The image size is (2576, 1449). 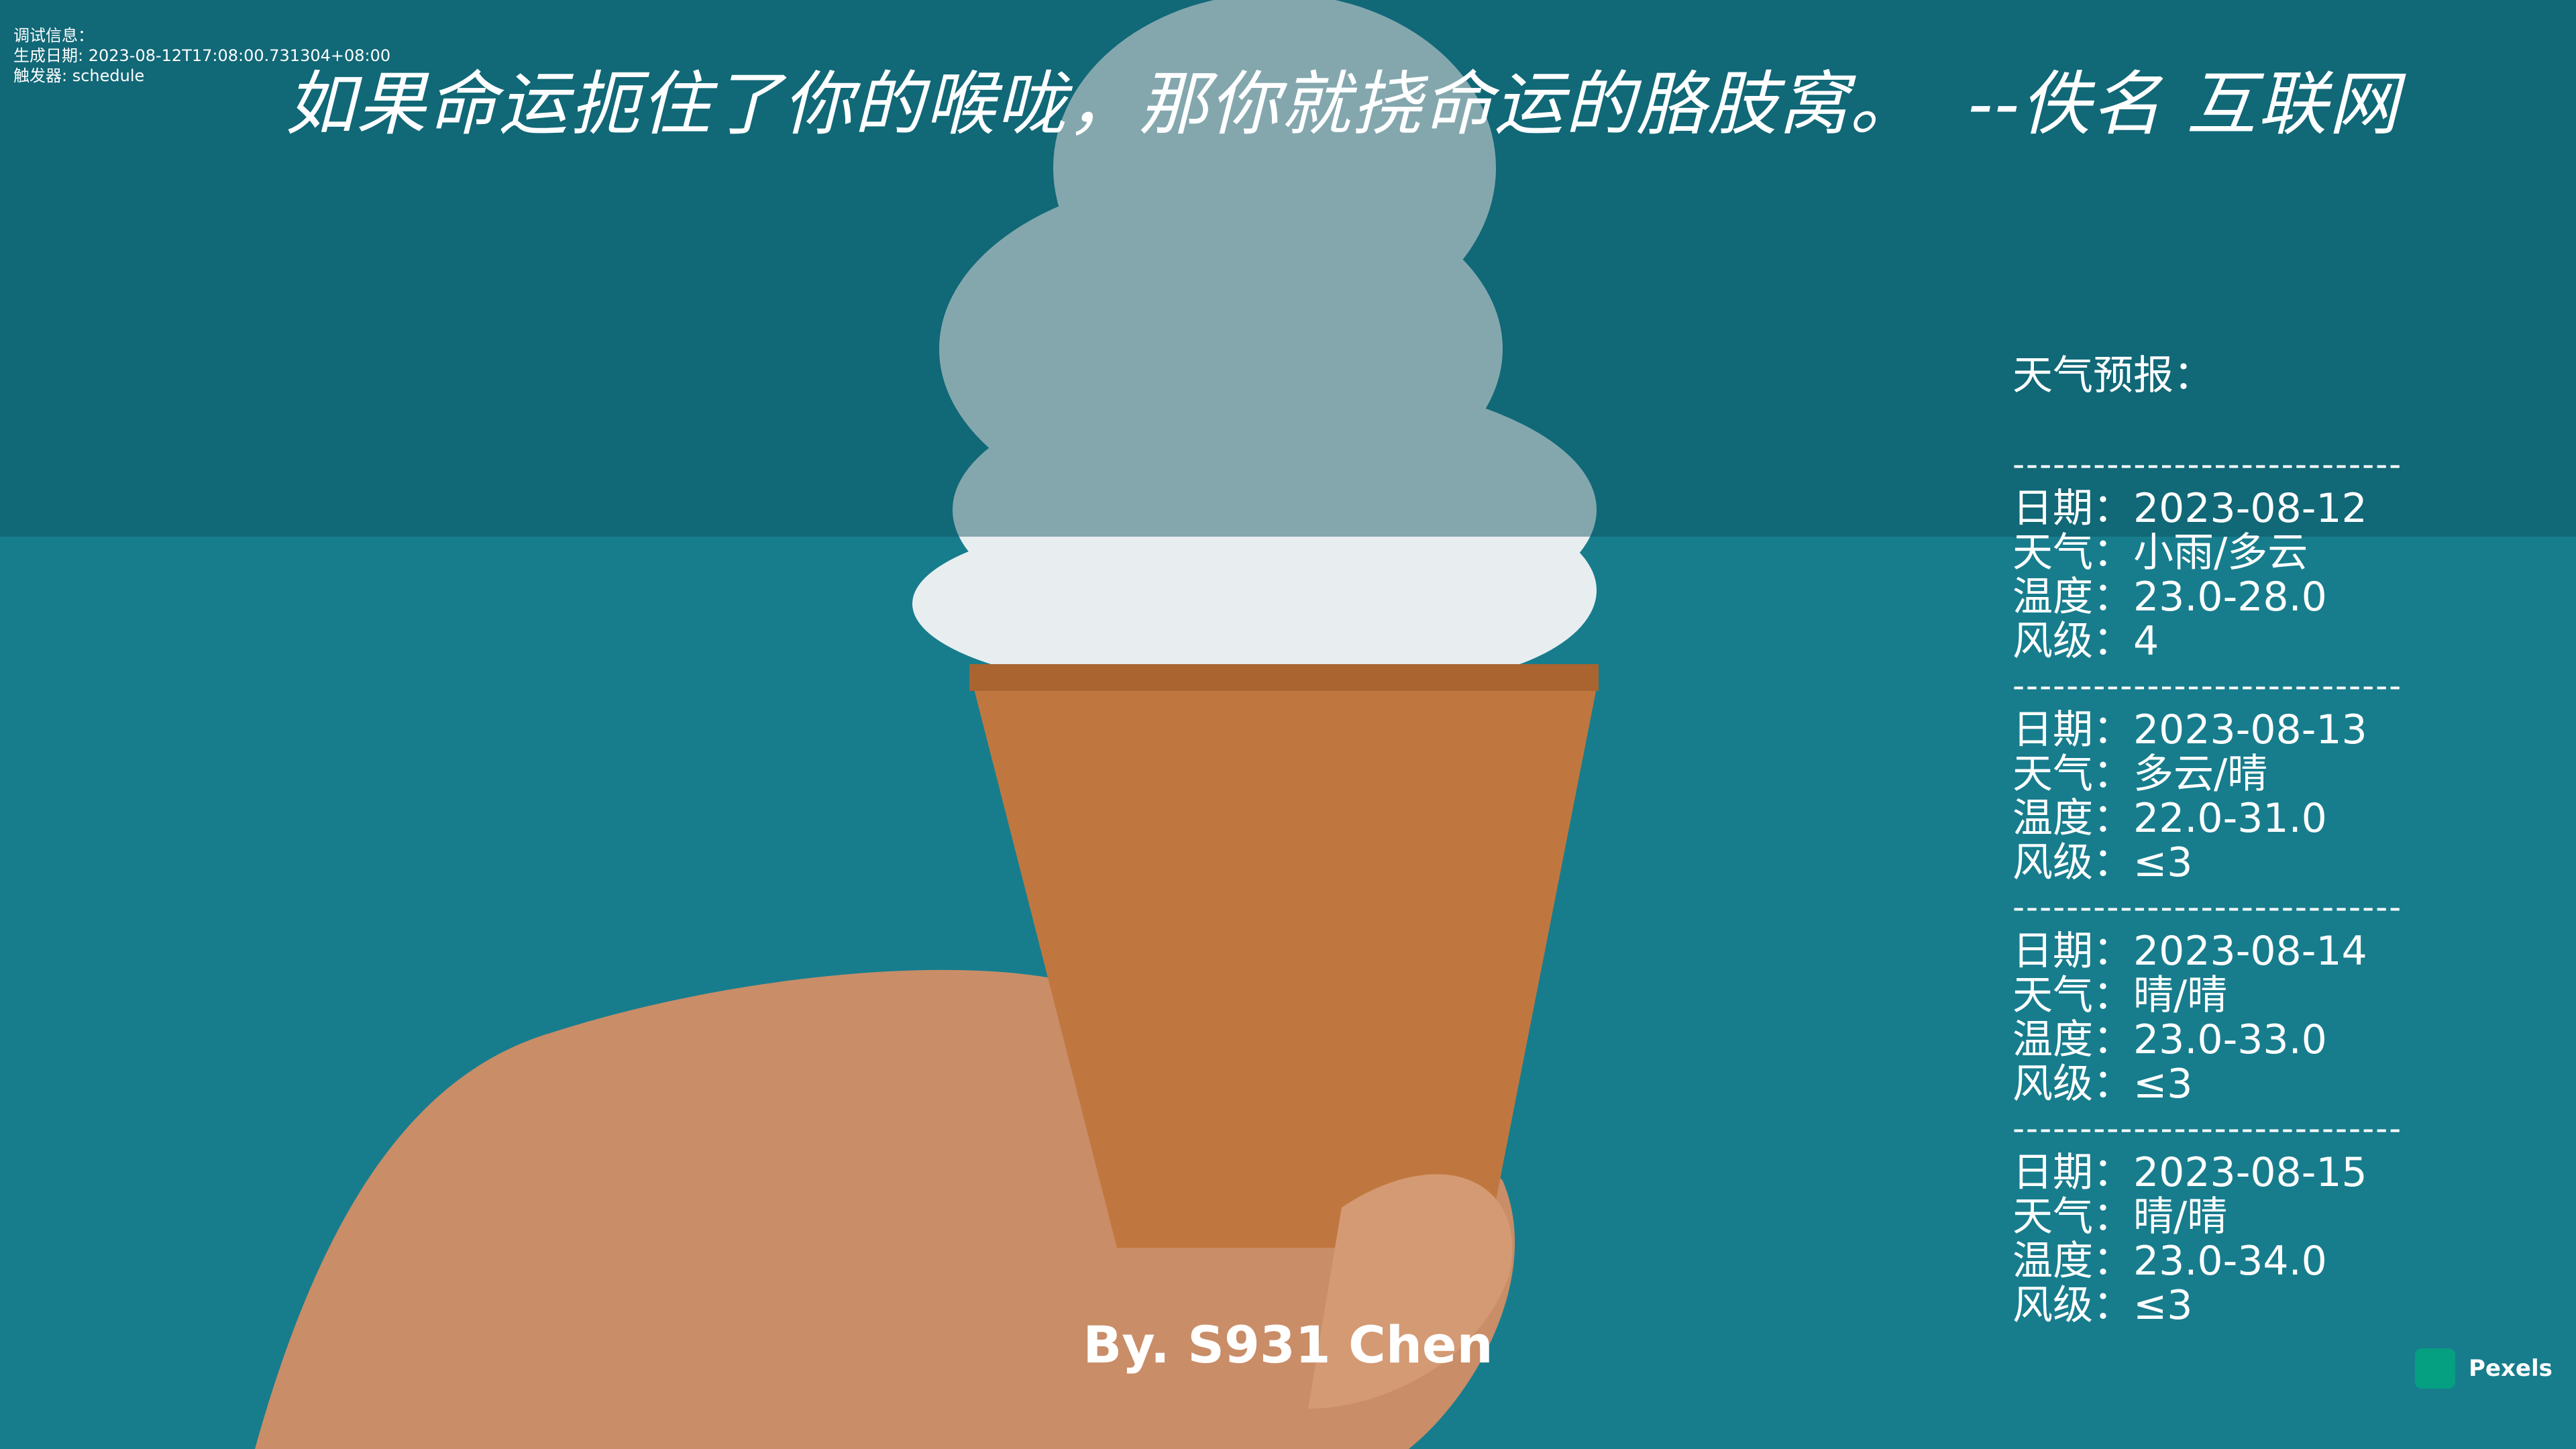 What do you see at coordinates (2160, 552) in the screenshot?
I see `weather-line: 天气：小雨/多云` at bounding box center [2160, 552].